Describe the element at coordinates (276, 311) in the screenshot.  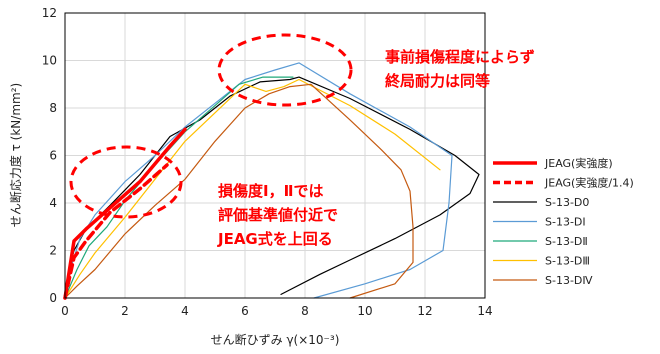
I see `x-tick-labels: 0 2 4 6 8 10 12 14` at that location.